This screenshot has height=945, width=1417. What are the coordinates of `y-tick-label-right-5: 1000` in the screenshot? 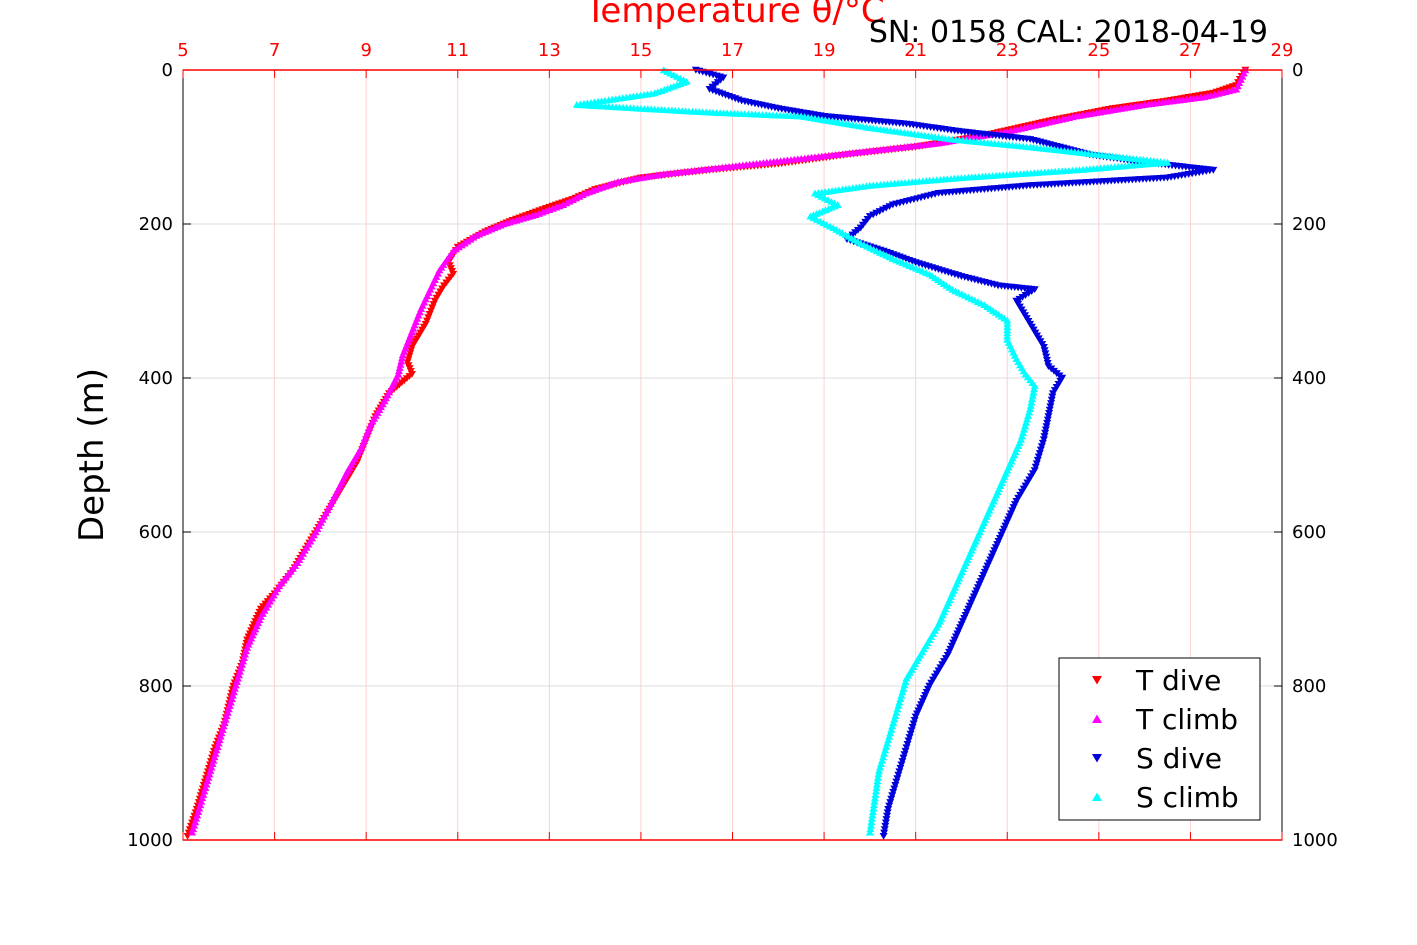 It's located at (1315, 840).